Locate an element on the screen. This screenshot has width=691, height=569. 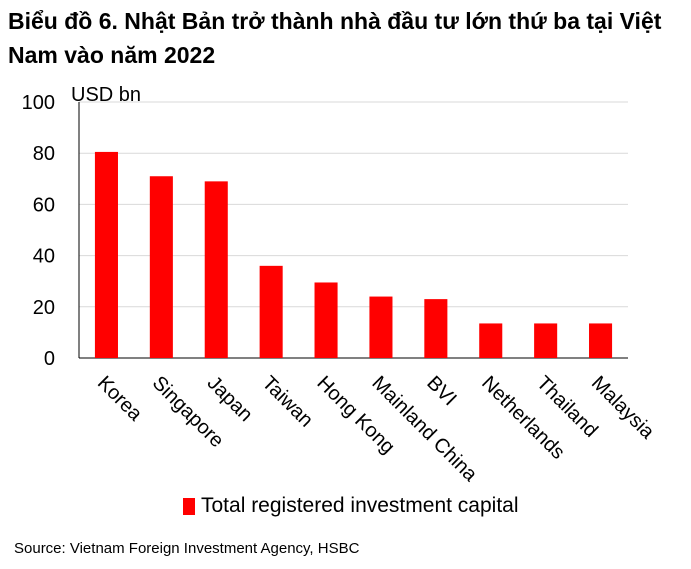
y-tick-label: 0 is located at coordinates (49, 359).